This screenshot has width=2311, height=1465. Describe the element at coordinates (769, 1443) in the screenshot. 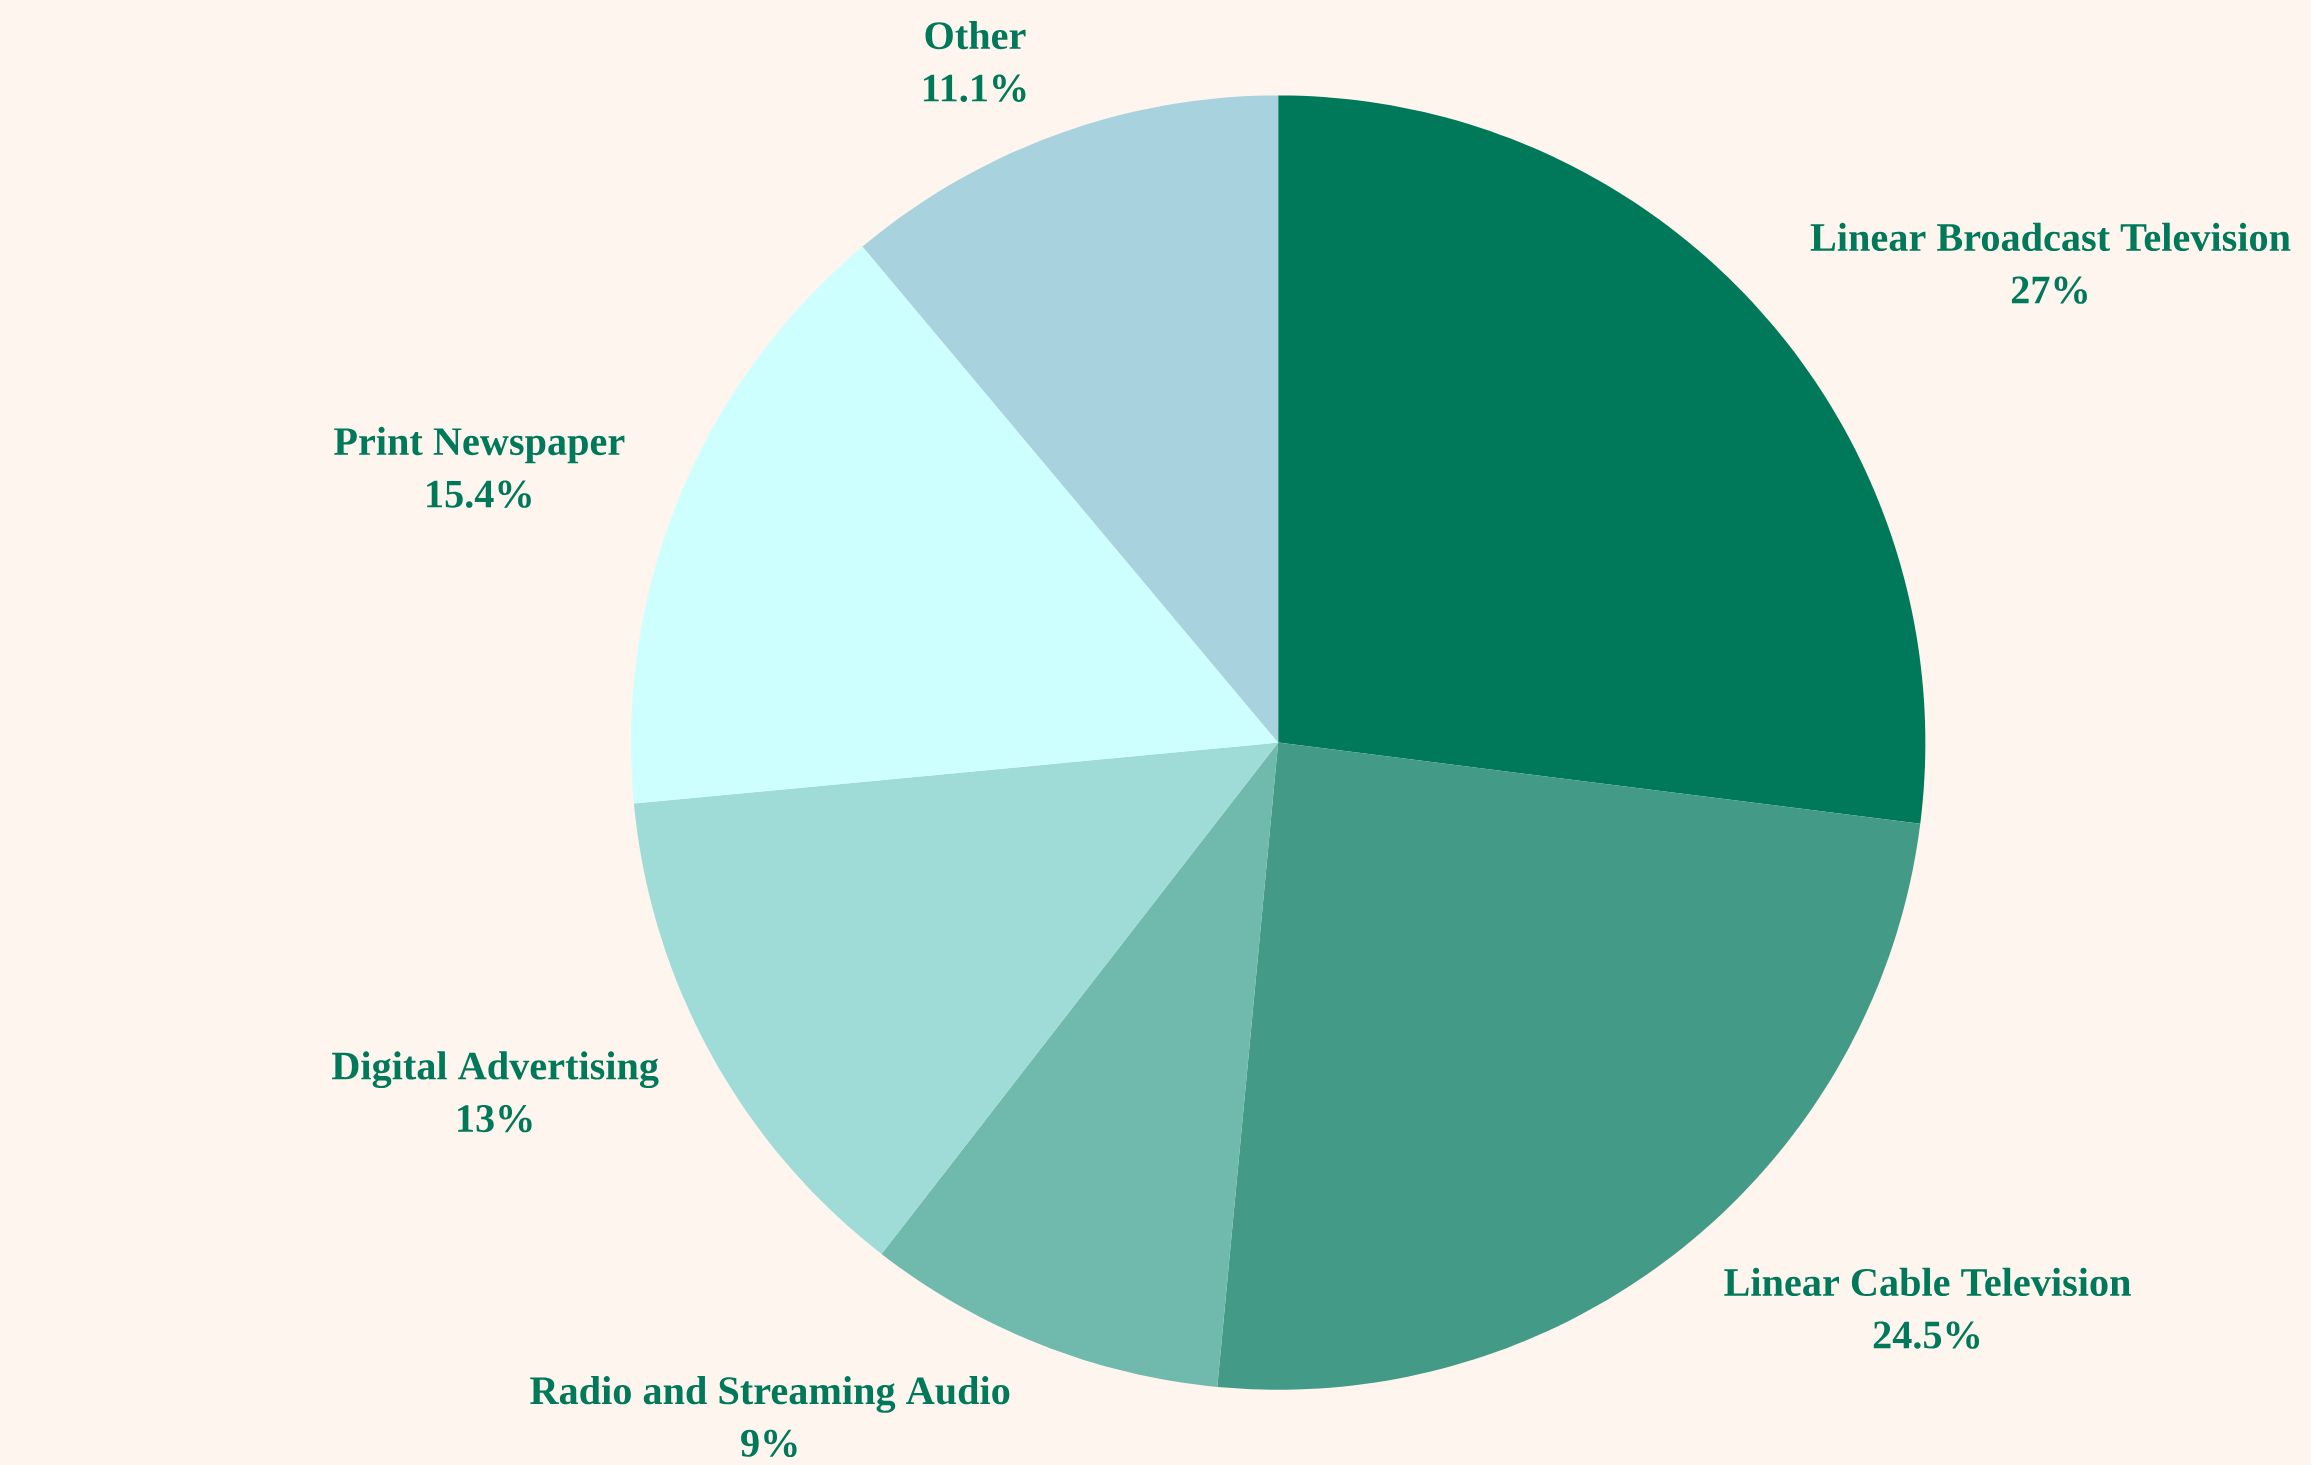

I see `data-label: 9%` at that location.